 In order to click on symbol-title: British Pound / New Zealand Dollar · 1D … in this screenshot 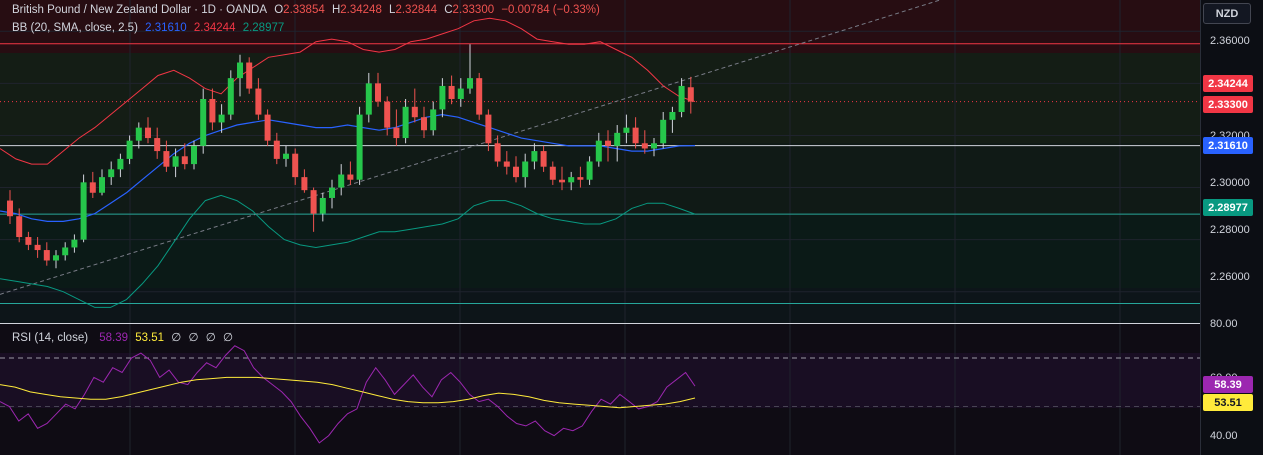, I will do `click(140, 10)`.